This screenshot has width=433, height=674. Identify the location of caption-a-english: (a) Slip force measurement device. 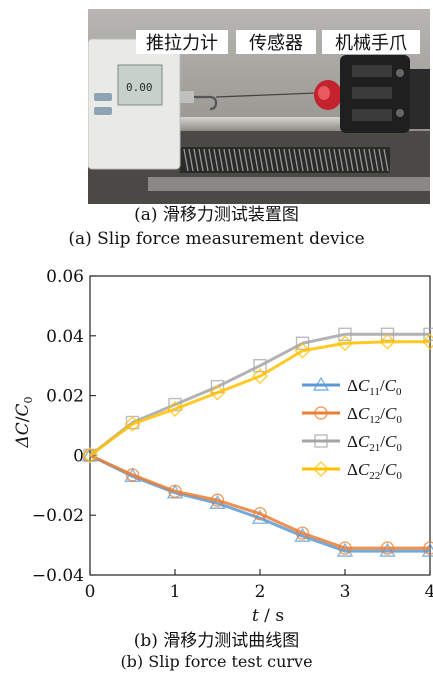
(216, 239).